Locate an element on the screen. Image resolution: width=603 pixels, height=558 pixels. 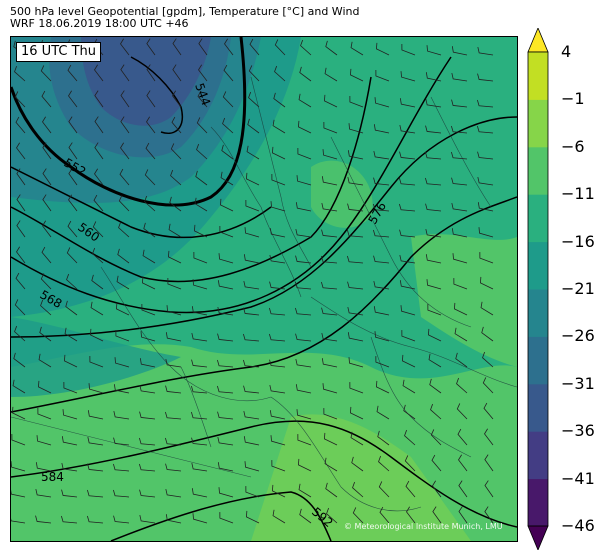
colorbar-tick-label: −46 is located at coordinates (578, 525).